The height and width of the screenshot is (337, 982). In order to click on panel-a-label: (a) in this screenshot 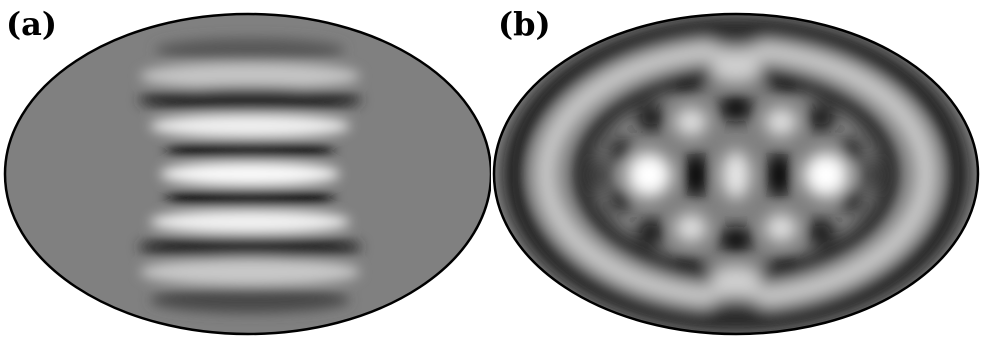, I will do `click(32, 24)`.